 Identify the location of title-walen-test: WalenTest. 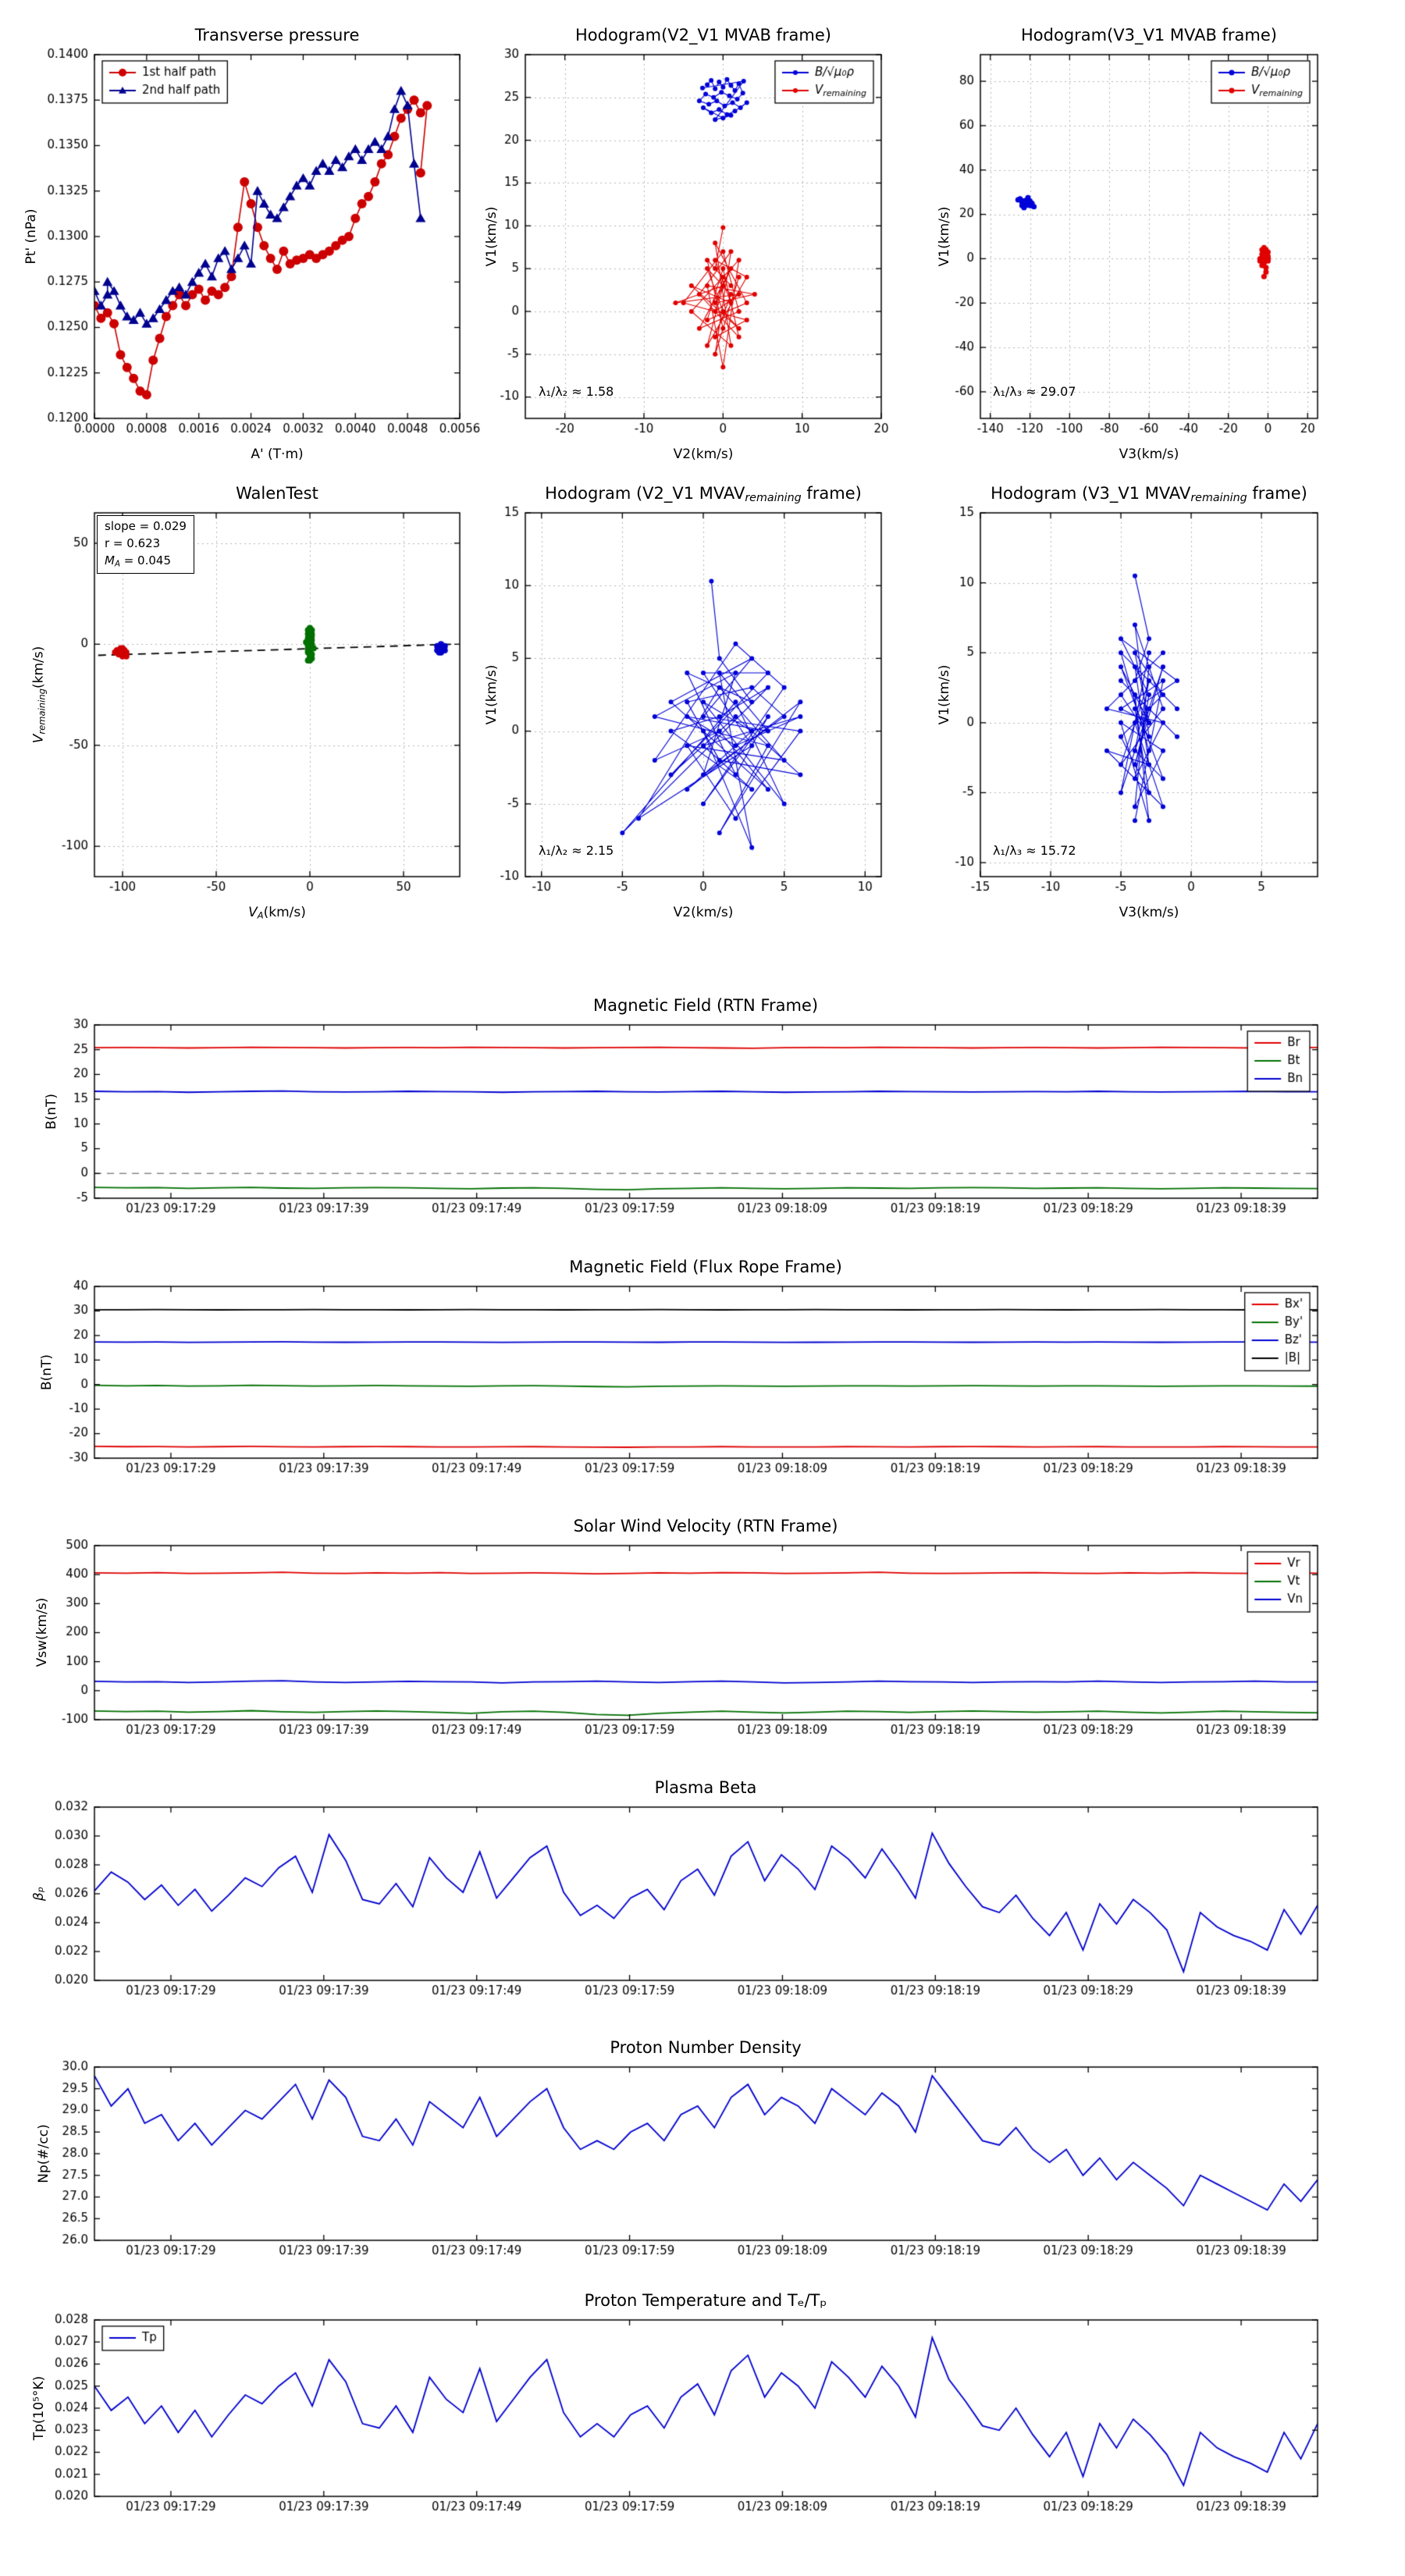
(277, 493).